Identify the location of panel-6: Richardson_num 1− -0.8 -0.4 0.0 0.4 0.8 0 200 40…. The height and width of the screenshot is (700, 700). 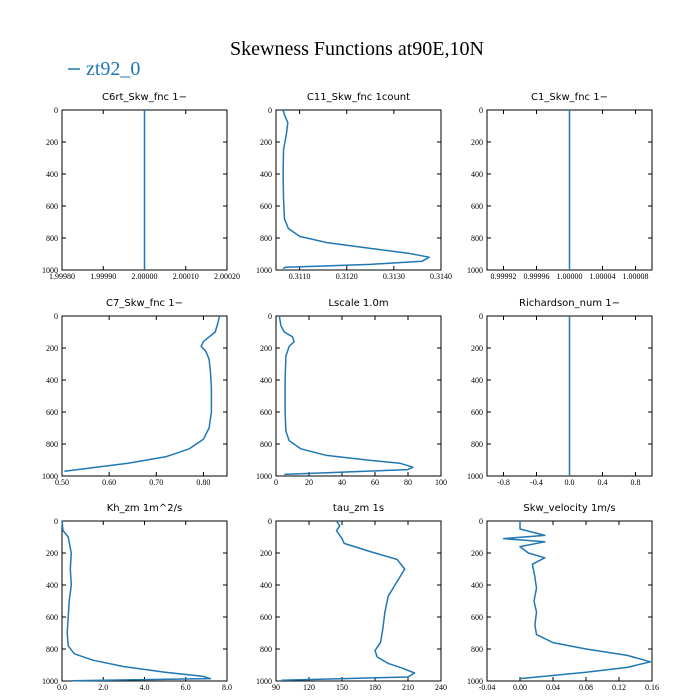
(560, 392).